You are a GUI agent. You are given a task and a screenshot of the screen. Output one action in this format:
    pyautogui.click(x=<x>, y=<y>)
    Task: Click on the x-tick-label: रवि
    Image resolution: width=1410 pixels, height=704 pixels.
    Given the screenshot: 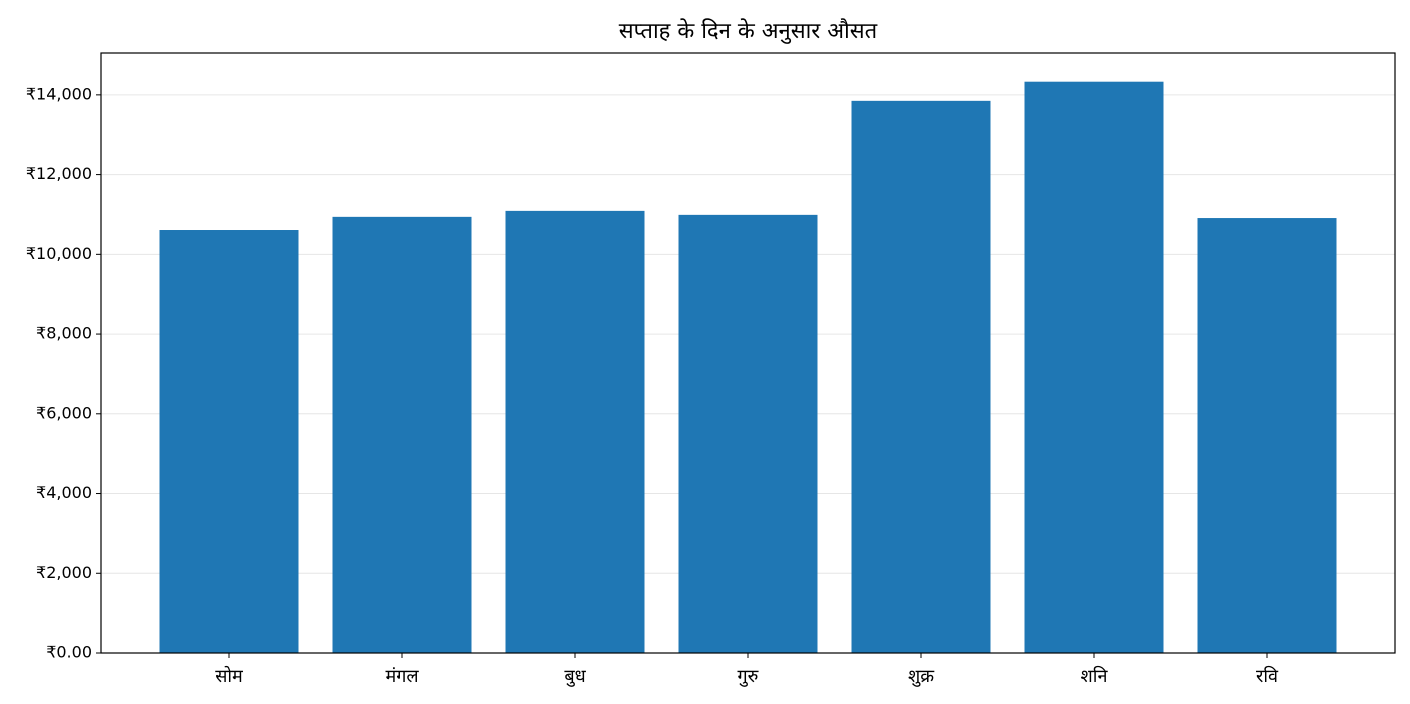 What is the action you would take?
    pyautogui.click(x=1267, y=676)
    